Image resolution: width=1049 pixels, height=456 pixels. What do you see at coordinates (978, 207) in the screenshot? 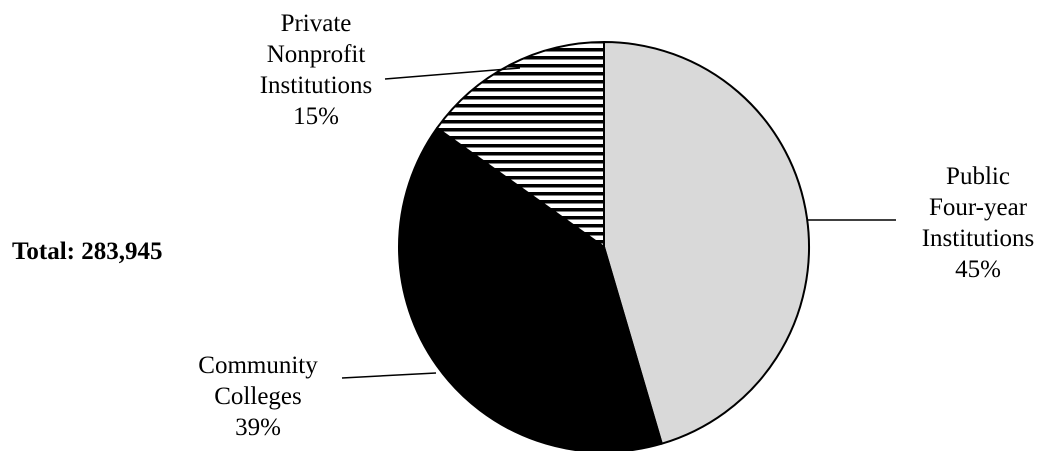
I see `slice-label-line: Four-year` at bounding box center [978, 207].